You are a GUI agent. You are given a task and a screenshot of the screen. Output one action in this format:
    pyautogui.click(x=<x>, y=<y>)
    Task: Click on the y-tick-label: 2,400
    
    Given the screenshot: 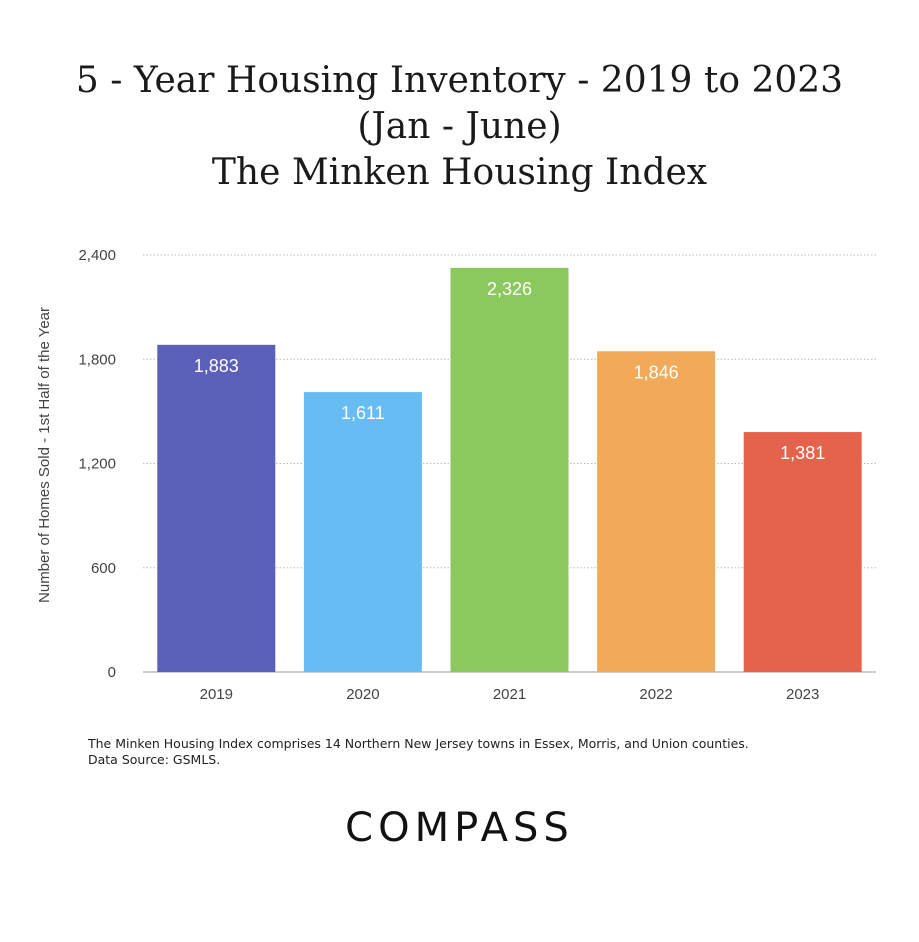 What is the action you would take?
    pyautogui.click(x=97, y=255)
    